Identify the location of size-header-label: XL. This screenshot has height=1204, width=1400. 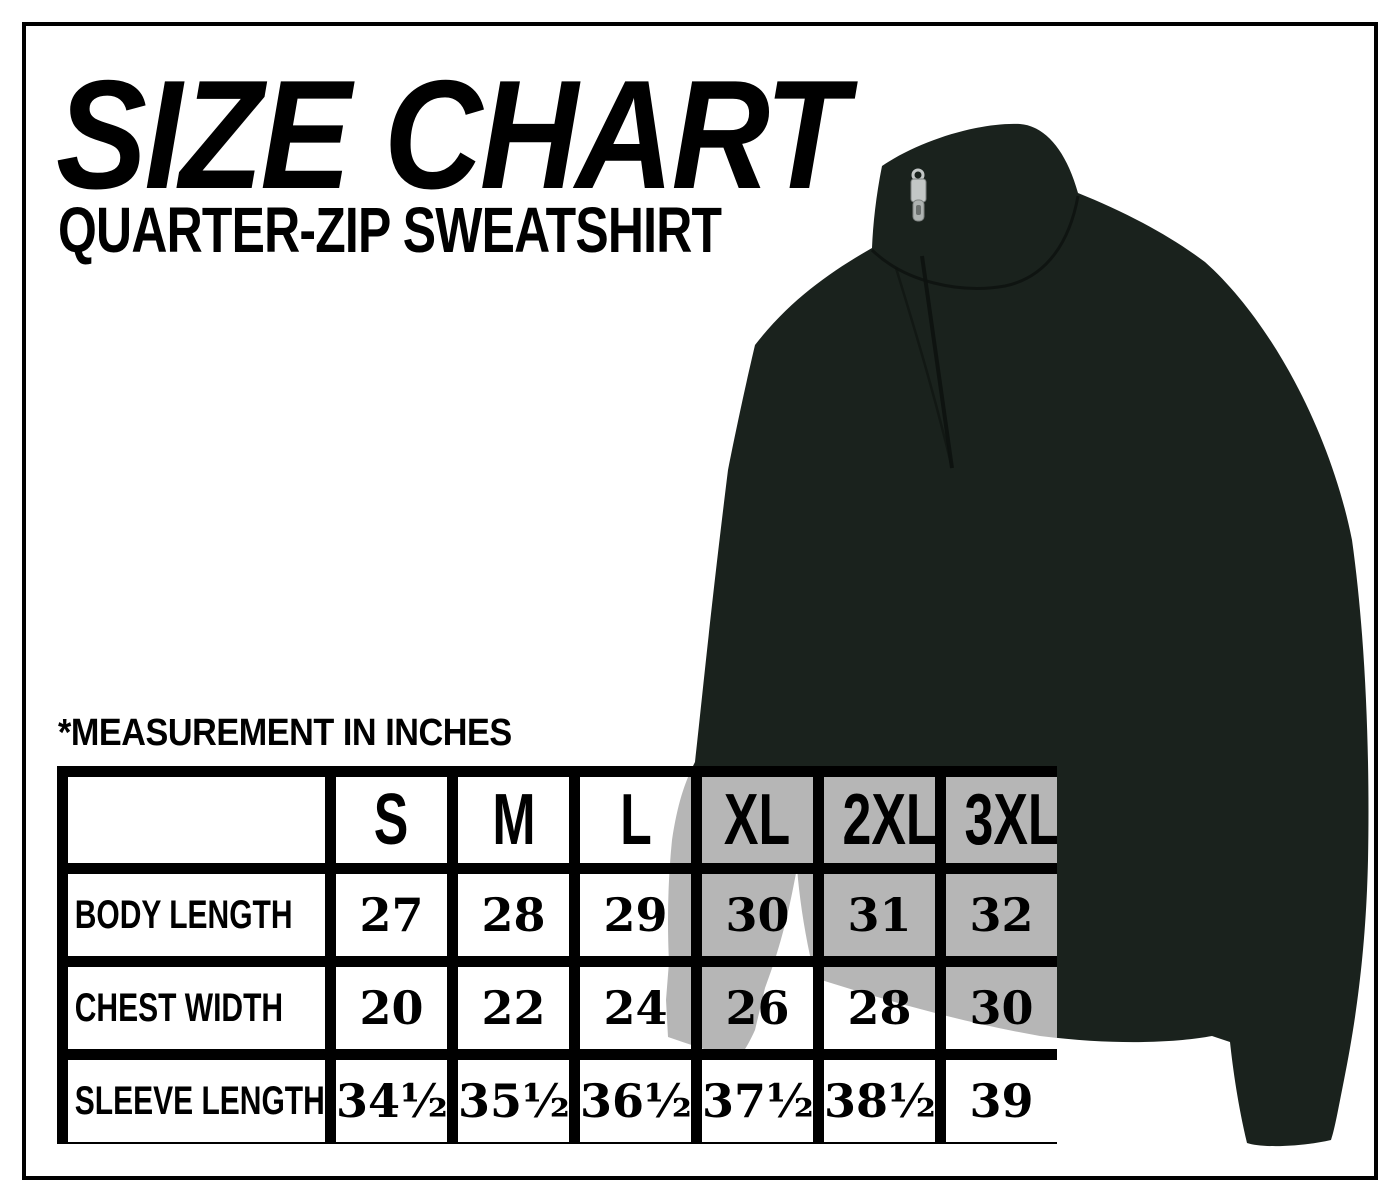
(757, 820).